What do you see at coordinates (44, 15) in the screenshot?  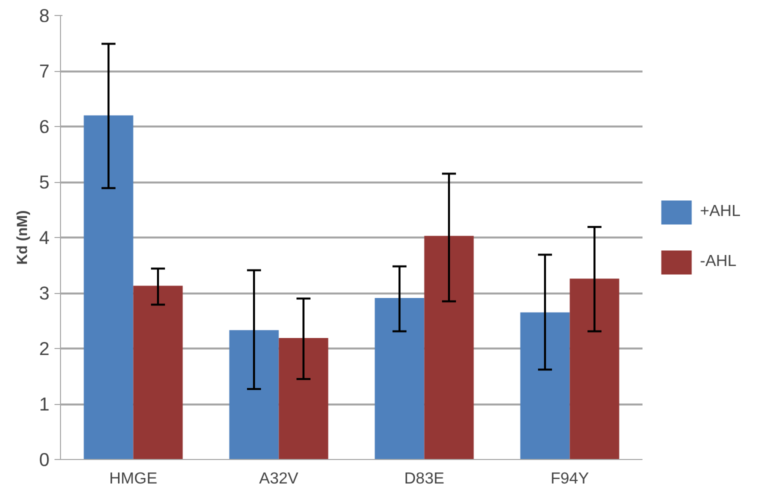 I see `y-tick-label: 8` at bounding box center [44, 15].